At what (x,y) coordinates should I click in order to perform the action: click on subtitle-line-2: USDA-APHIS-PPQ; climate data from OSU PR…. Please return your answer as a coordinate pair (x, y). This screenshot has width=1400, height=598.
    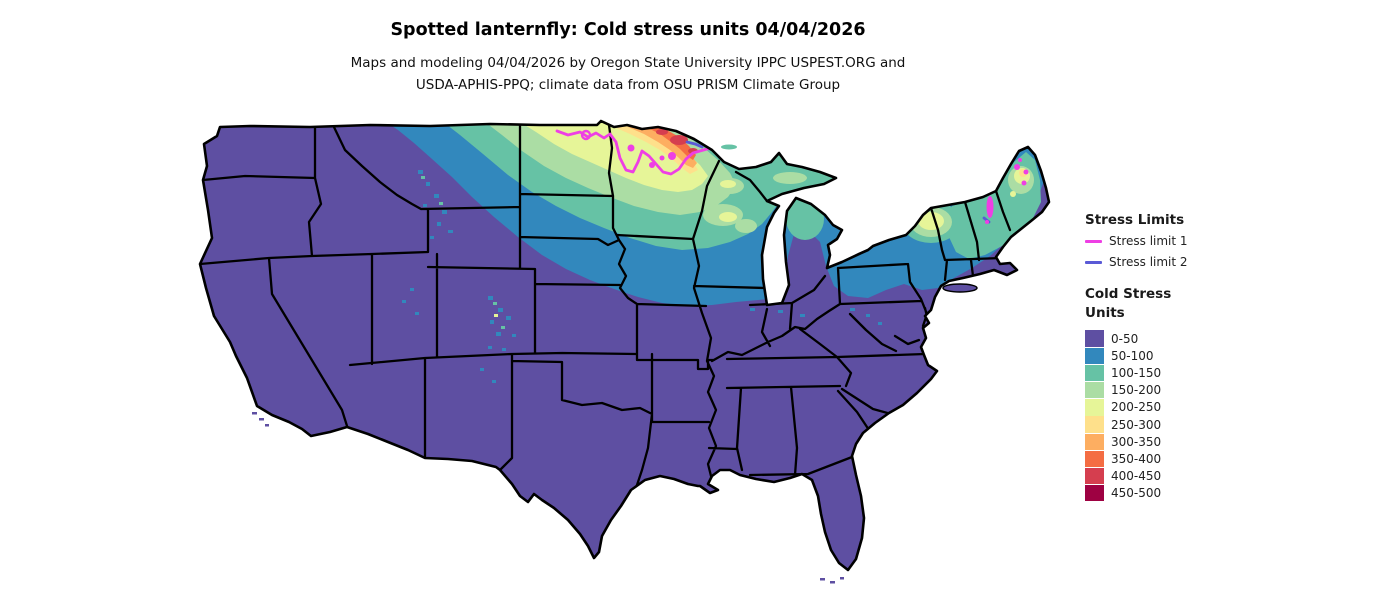
    Looking at the image, I should click on (628, 85).